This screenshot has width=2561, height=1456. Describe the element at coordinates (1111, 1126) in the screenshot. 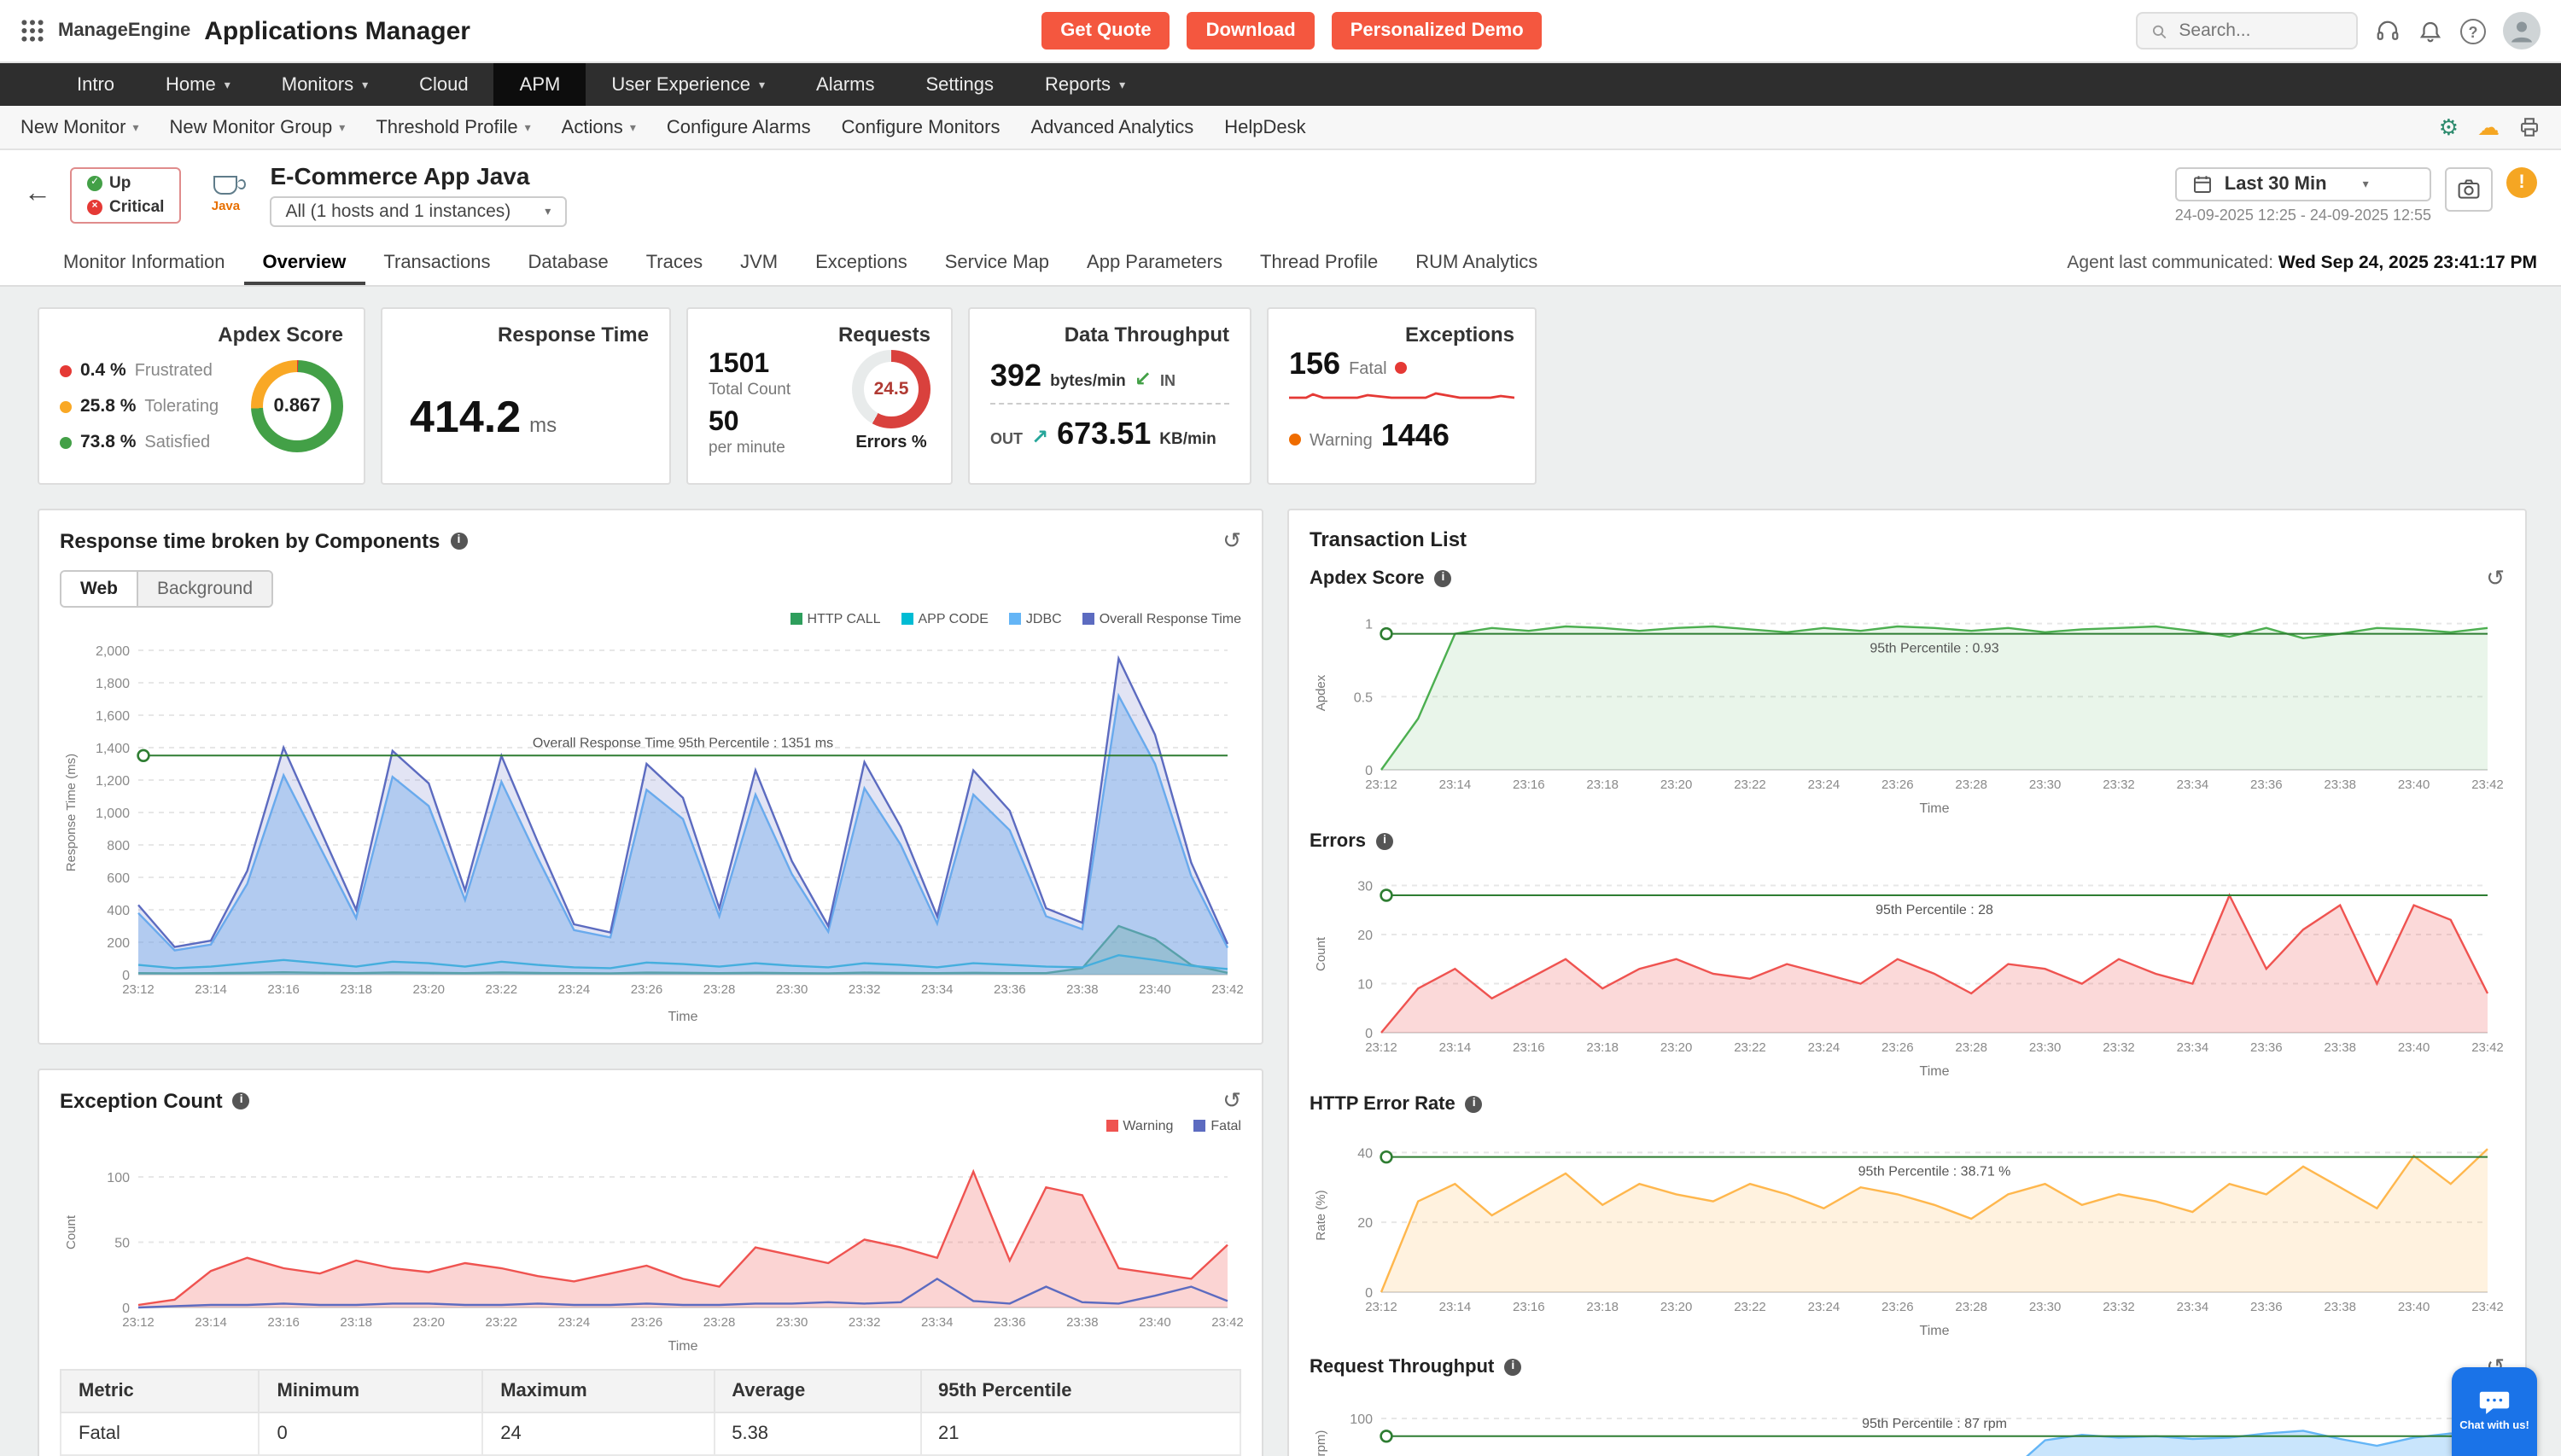

I see `warning-swatch` at that location.